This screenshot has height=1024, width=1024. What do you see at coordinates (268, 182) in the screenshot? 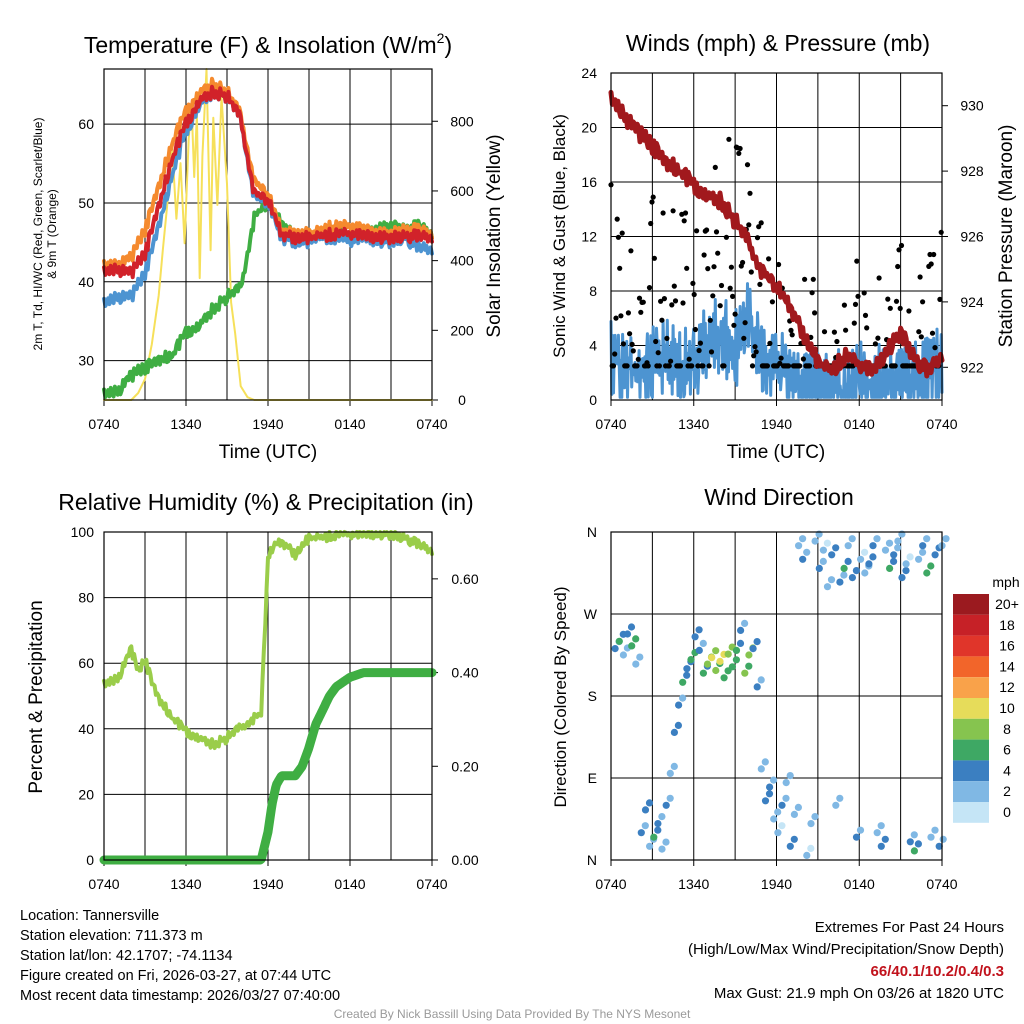
I see `temp-series-red` at bounding box center [268, 182].